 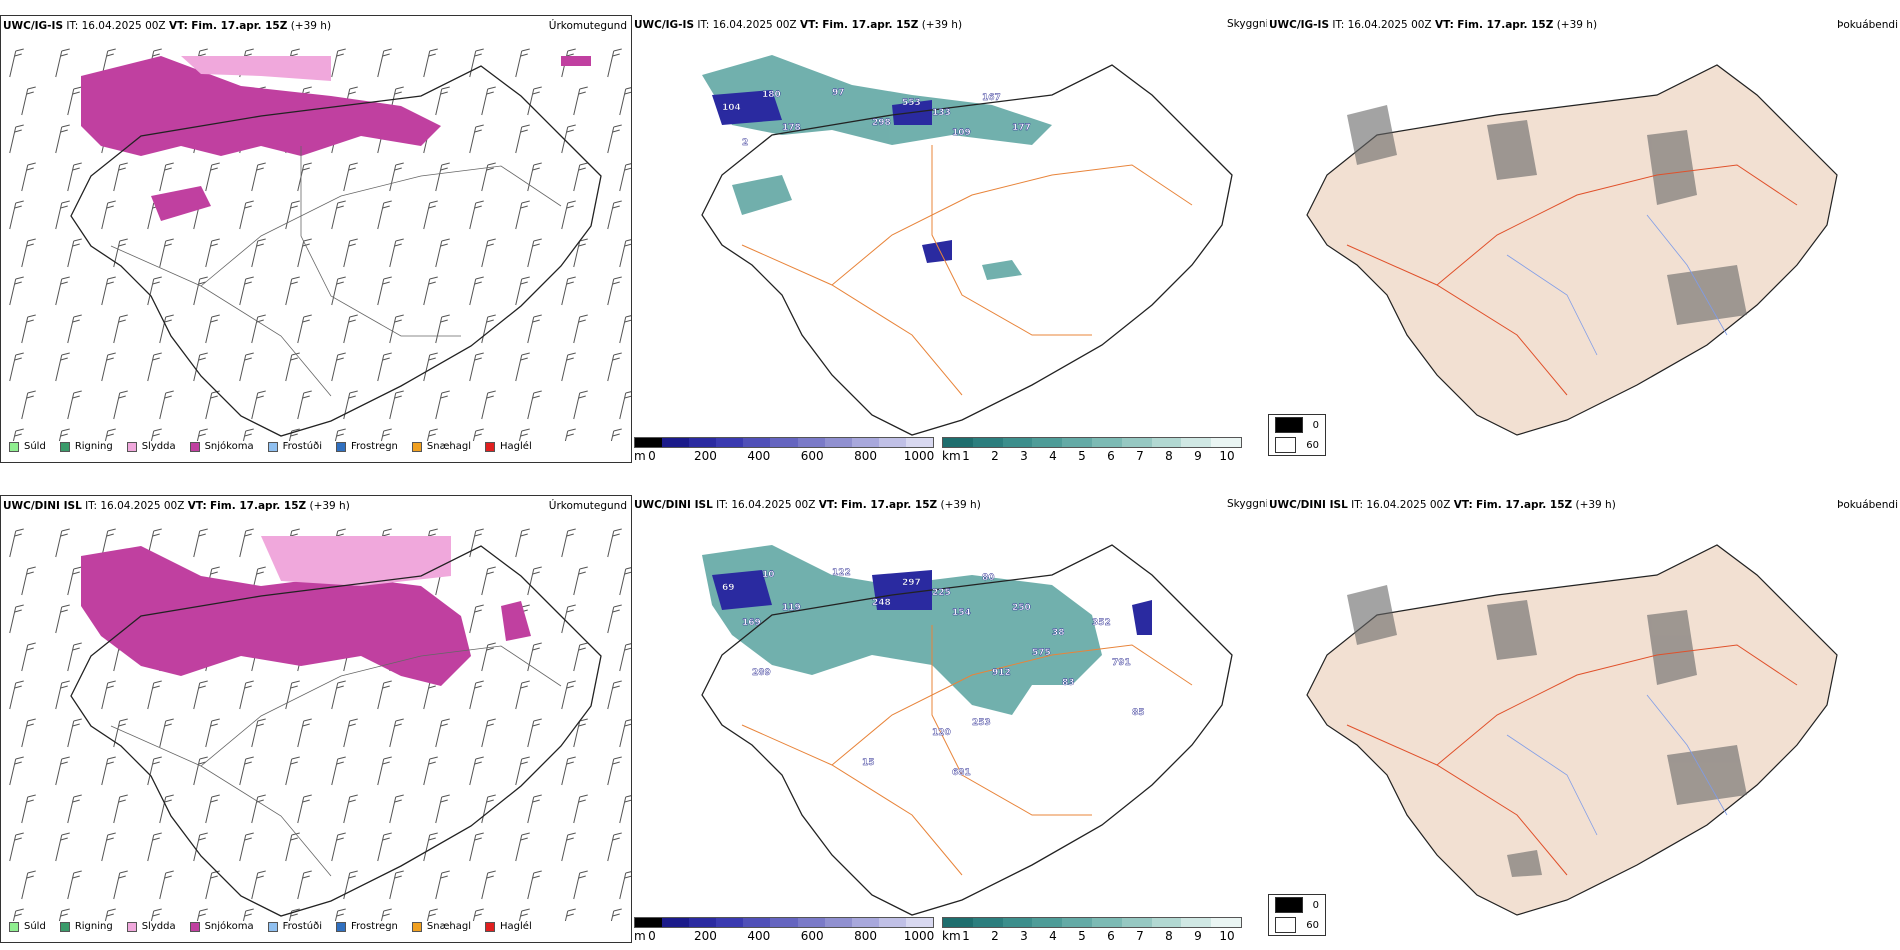 What do you see at coordinates (768, 575) in the screenshot?
I see `cloud-base-label: 10` at bounding box center [768, 575].